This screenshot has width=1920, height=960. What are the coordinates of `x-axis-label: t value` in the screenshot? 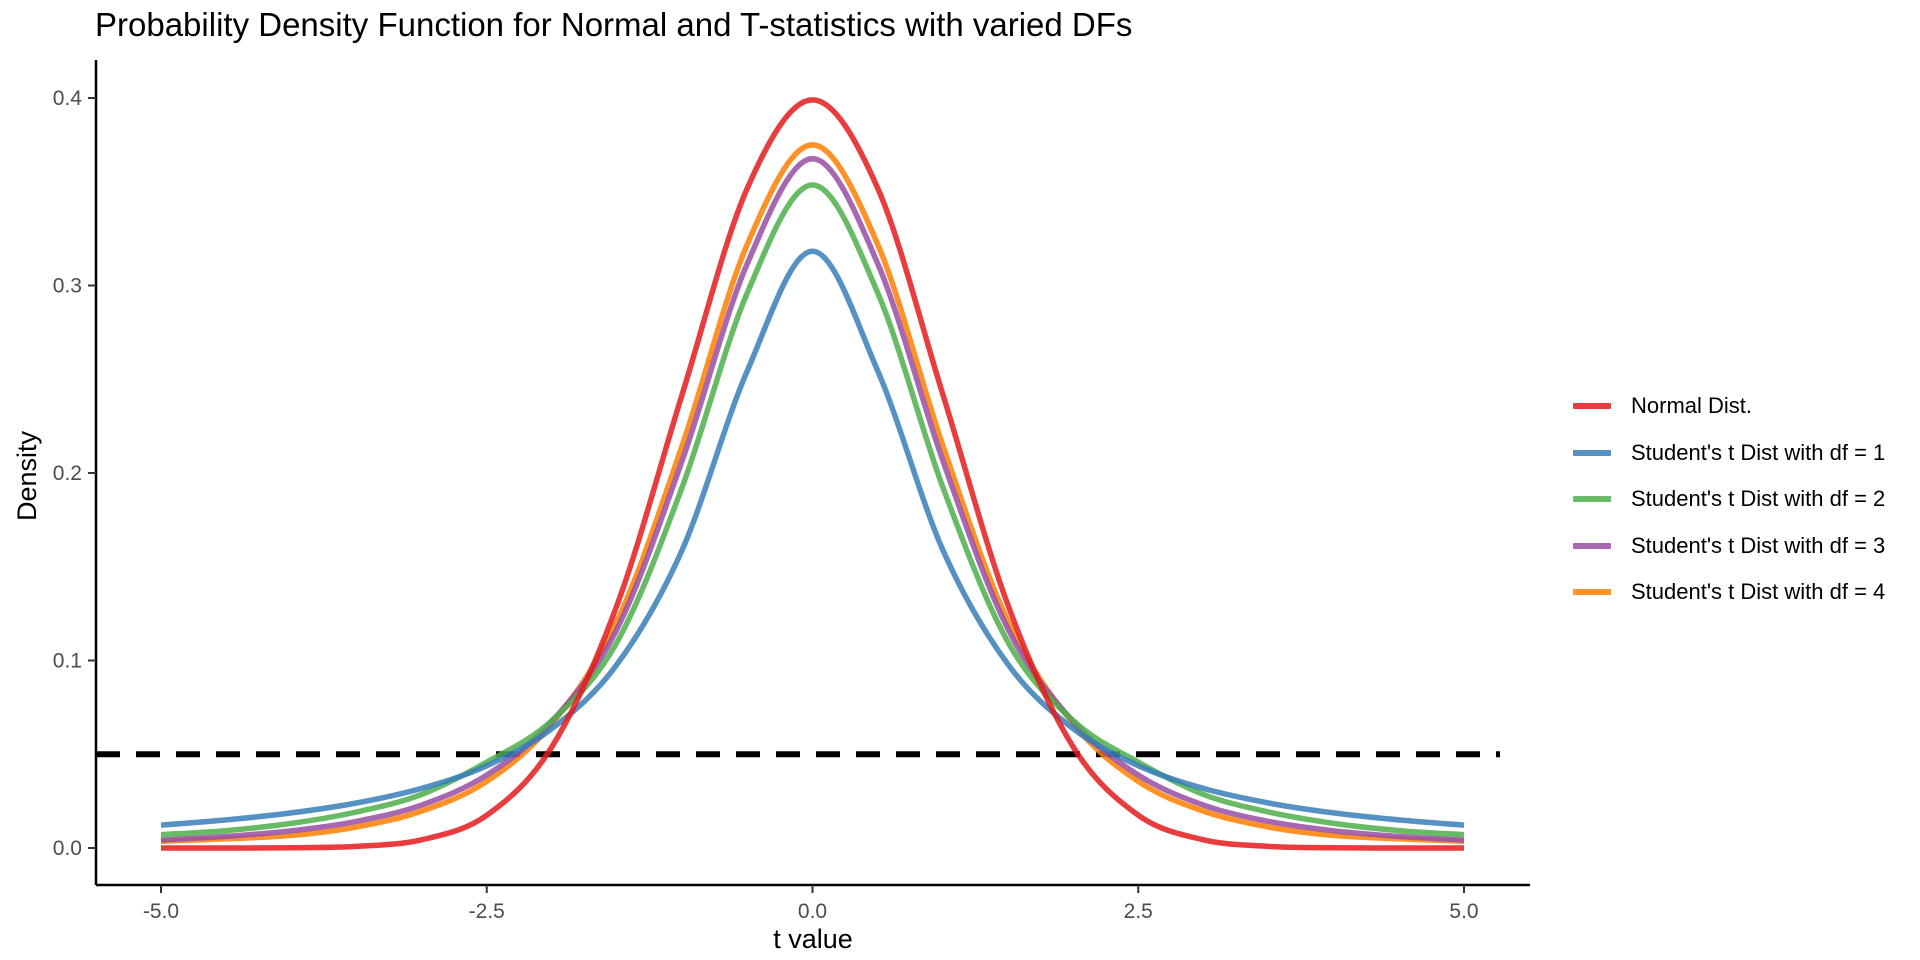 It's located at (813, 939).